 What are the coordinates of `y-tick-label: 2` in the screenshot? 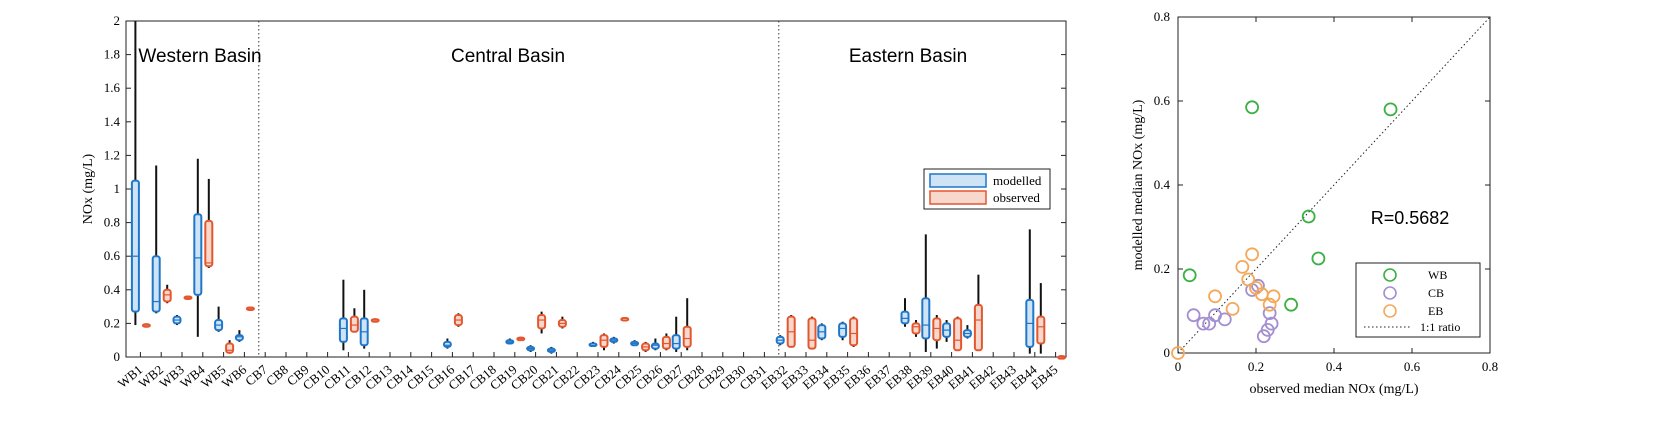 It's located at (117, 20).